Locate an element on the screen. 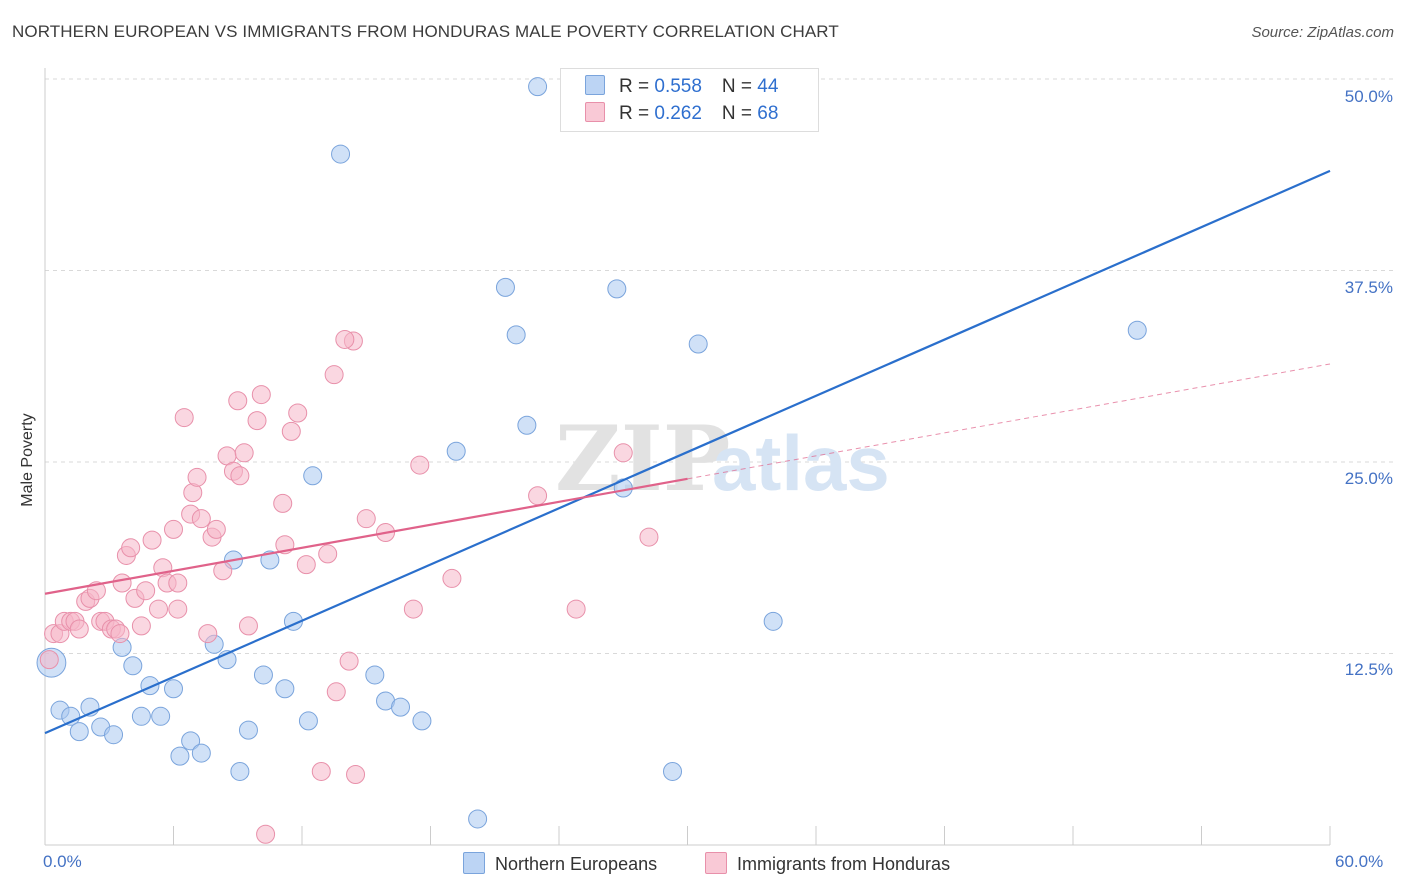 This screenshot has height=892, width=1406. legend-n-value: 68 is located at coordinates (768, 113).